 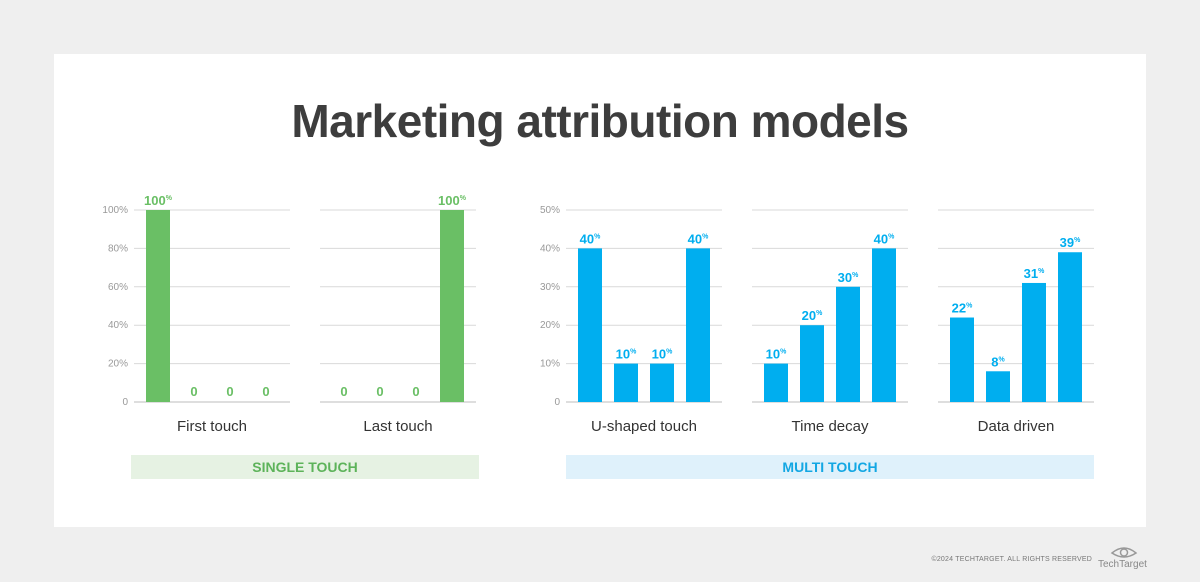 I want to click on chart-caption-first-touch: First touch, so click(x=212, y=426).